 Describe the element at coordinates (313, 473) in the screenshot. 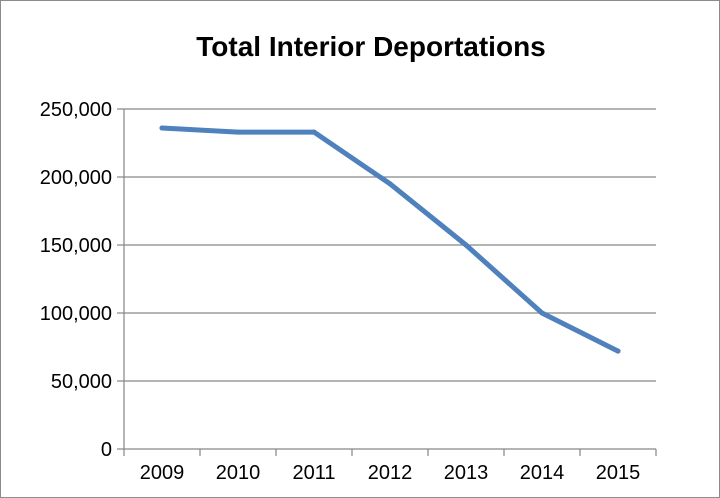

I see `x-tick-label: 2011` at that location.